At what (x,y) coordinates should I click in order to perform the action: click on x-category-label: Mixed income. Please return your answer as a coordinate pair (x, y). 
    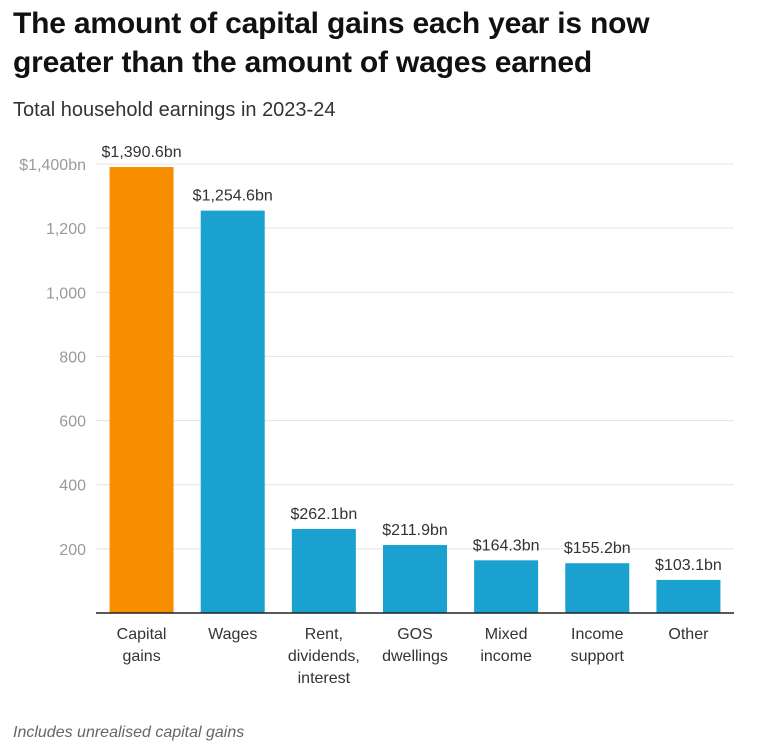
    Looking at the image, I should click on (506, 645).